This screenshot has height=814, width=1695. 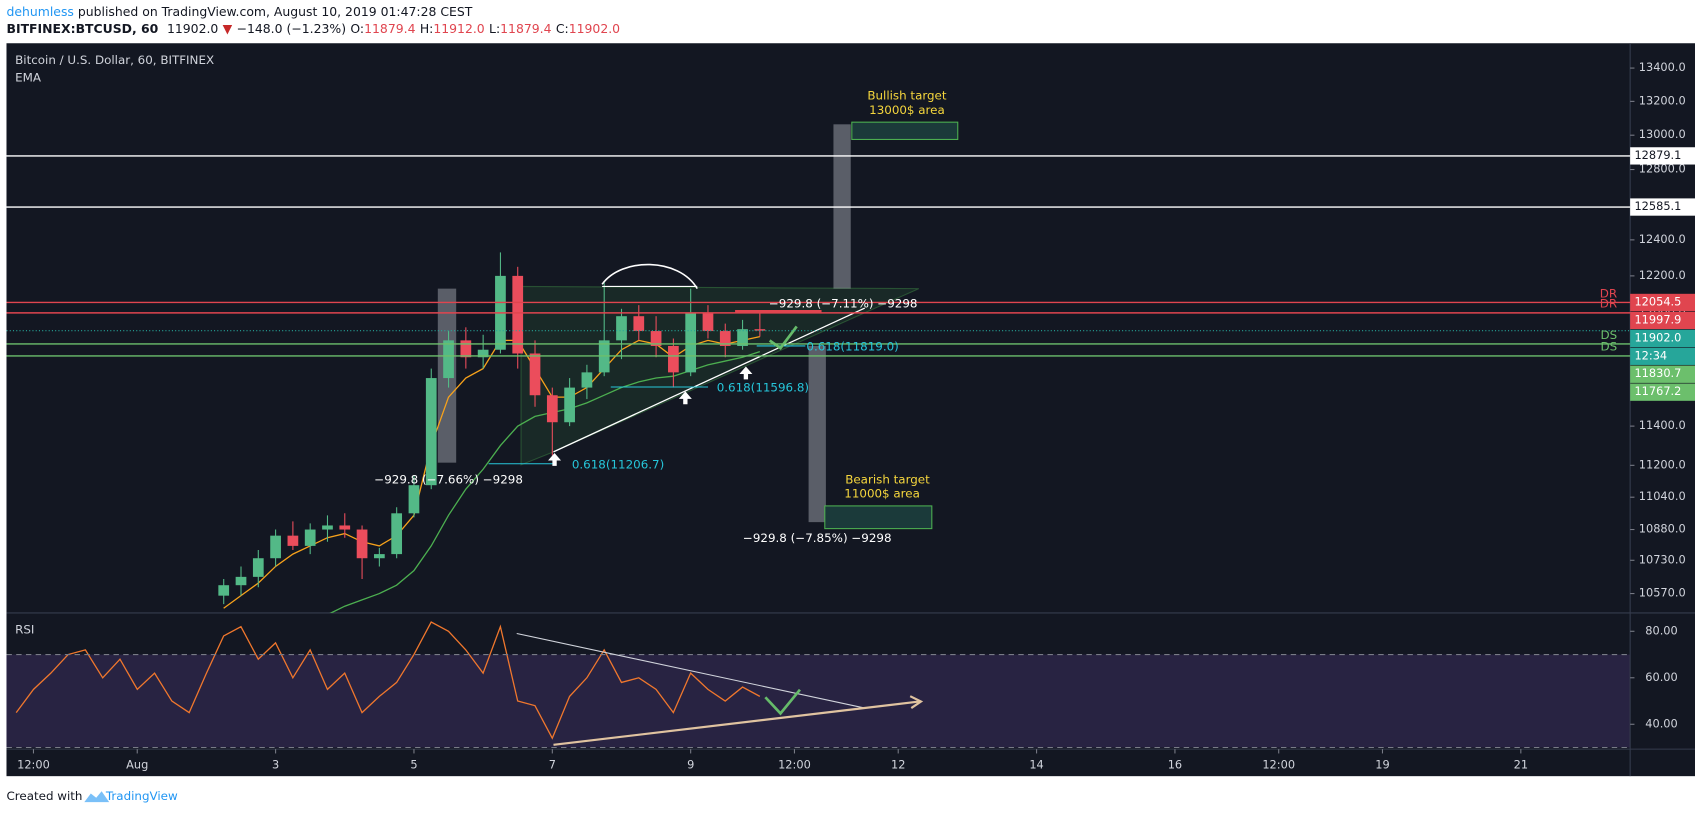 What do you see at coordinates (97, 797) in the screenshot?
I see `logo` at bounding box center [97, 797].